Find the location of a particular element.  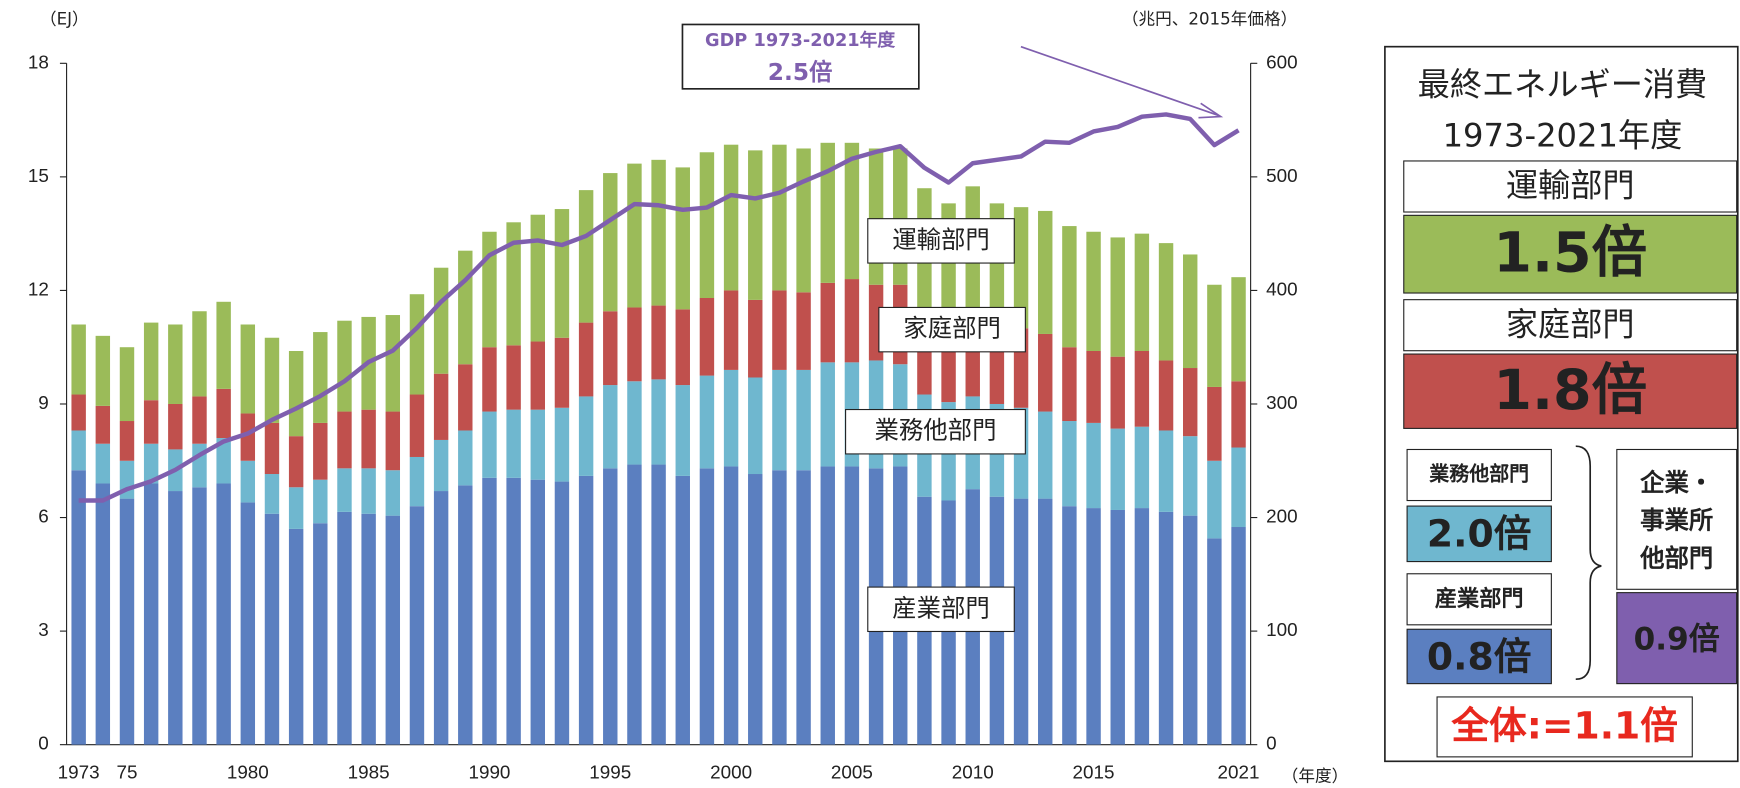

y-tick-label: 9 is located at coordinates (43, 402).